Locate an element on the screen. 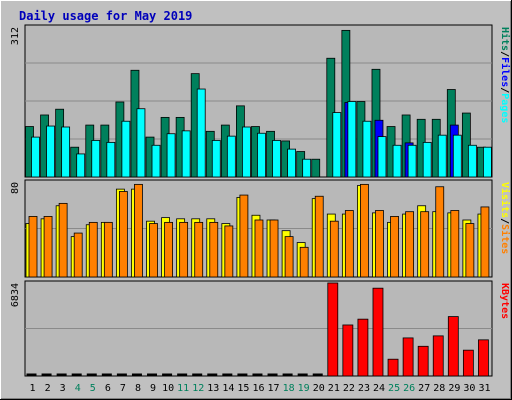  day-tick-label: 24 is located at coordinates (379, 388).